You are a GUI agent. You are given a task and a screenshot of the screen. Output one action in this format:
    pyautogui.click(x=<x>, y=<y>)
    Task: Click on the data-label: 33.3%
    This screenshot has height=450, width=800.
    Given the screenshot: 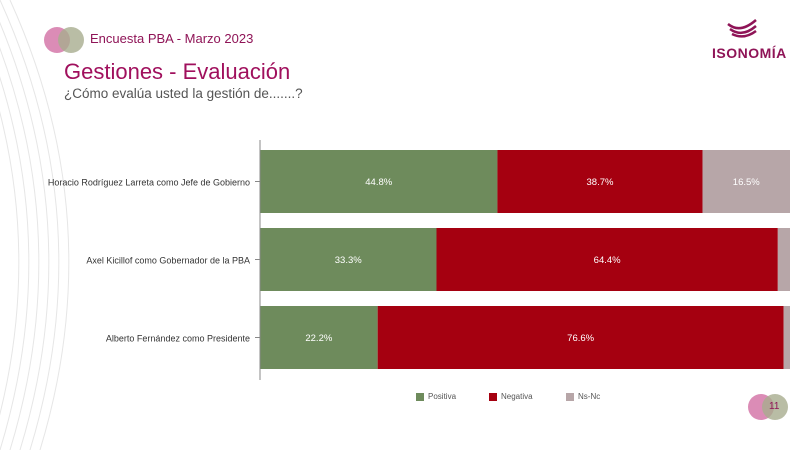 What is the action you would take?
    pyautogui.click(x=348, y=260)
    